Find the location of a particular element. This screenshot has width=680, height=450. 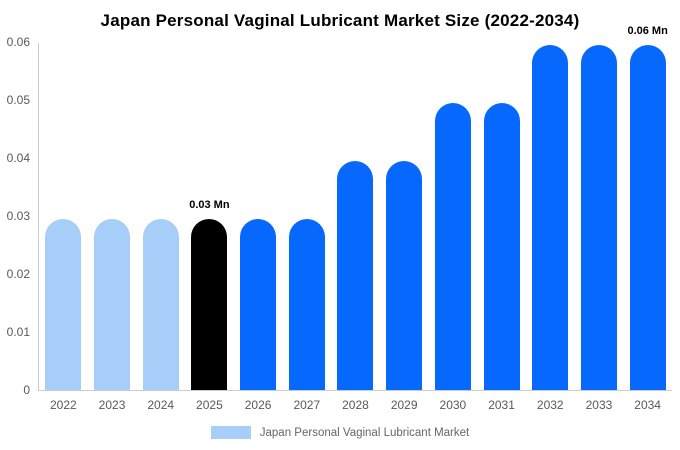

bar-slot-2034 is located at coordinates (647, 216).